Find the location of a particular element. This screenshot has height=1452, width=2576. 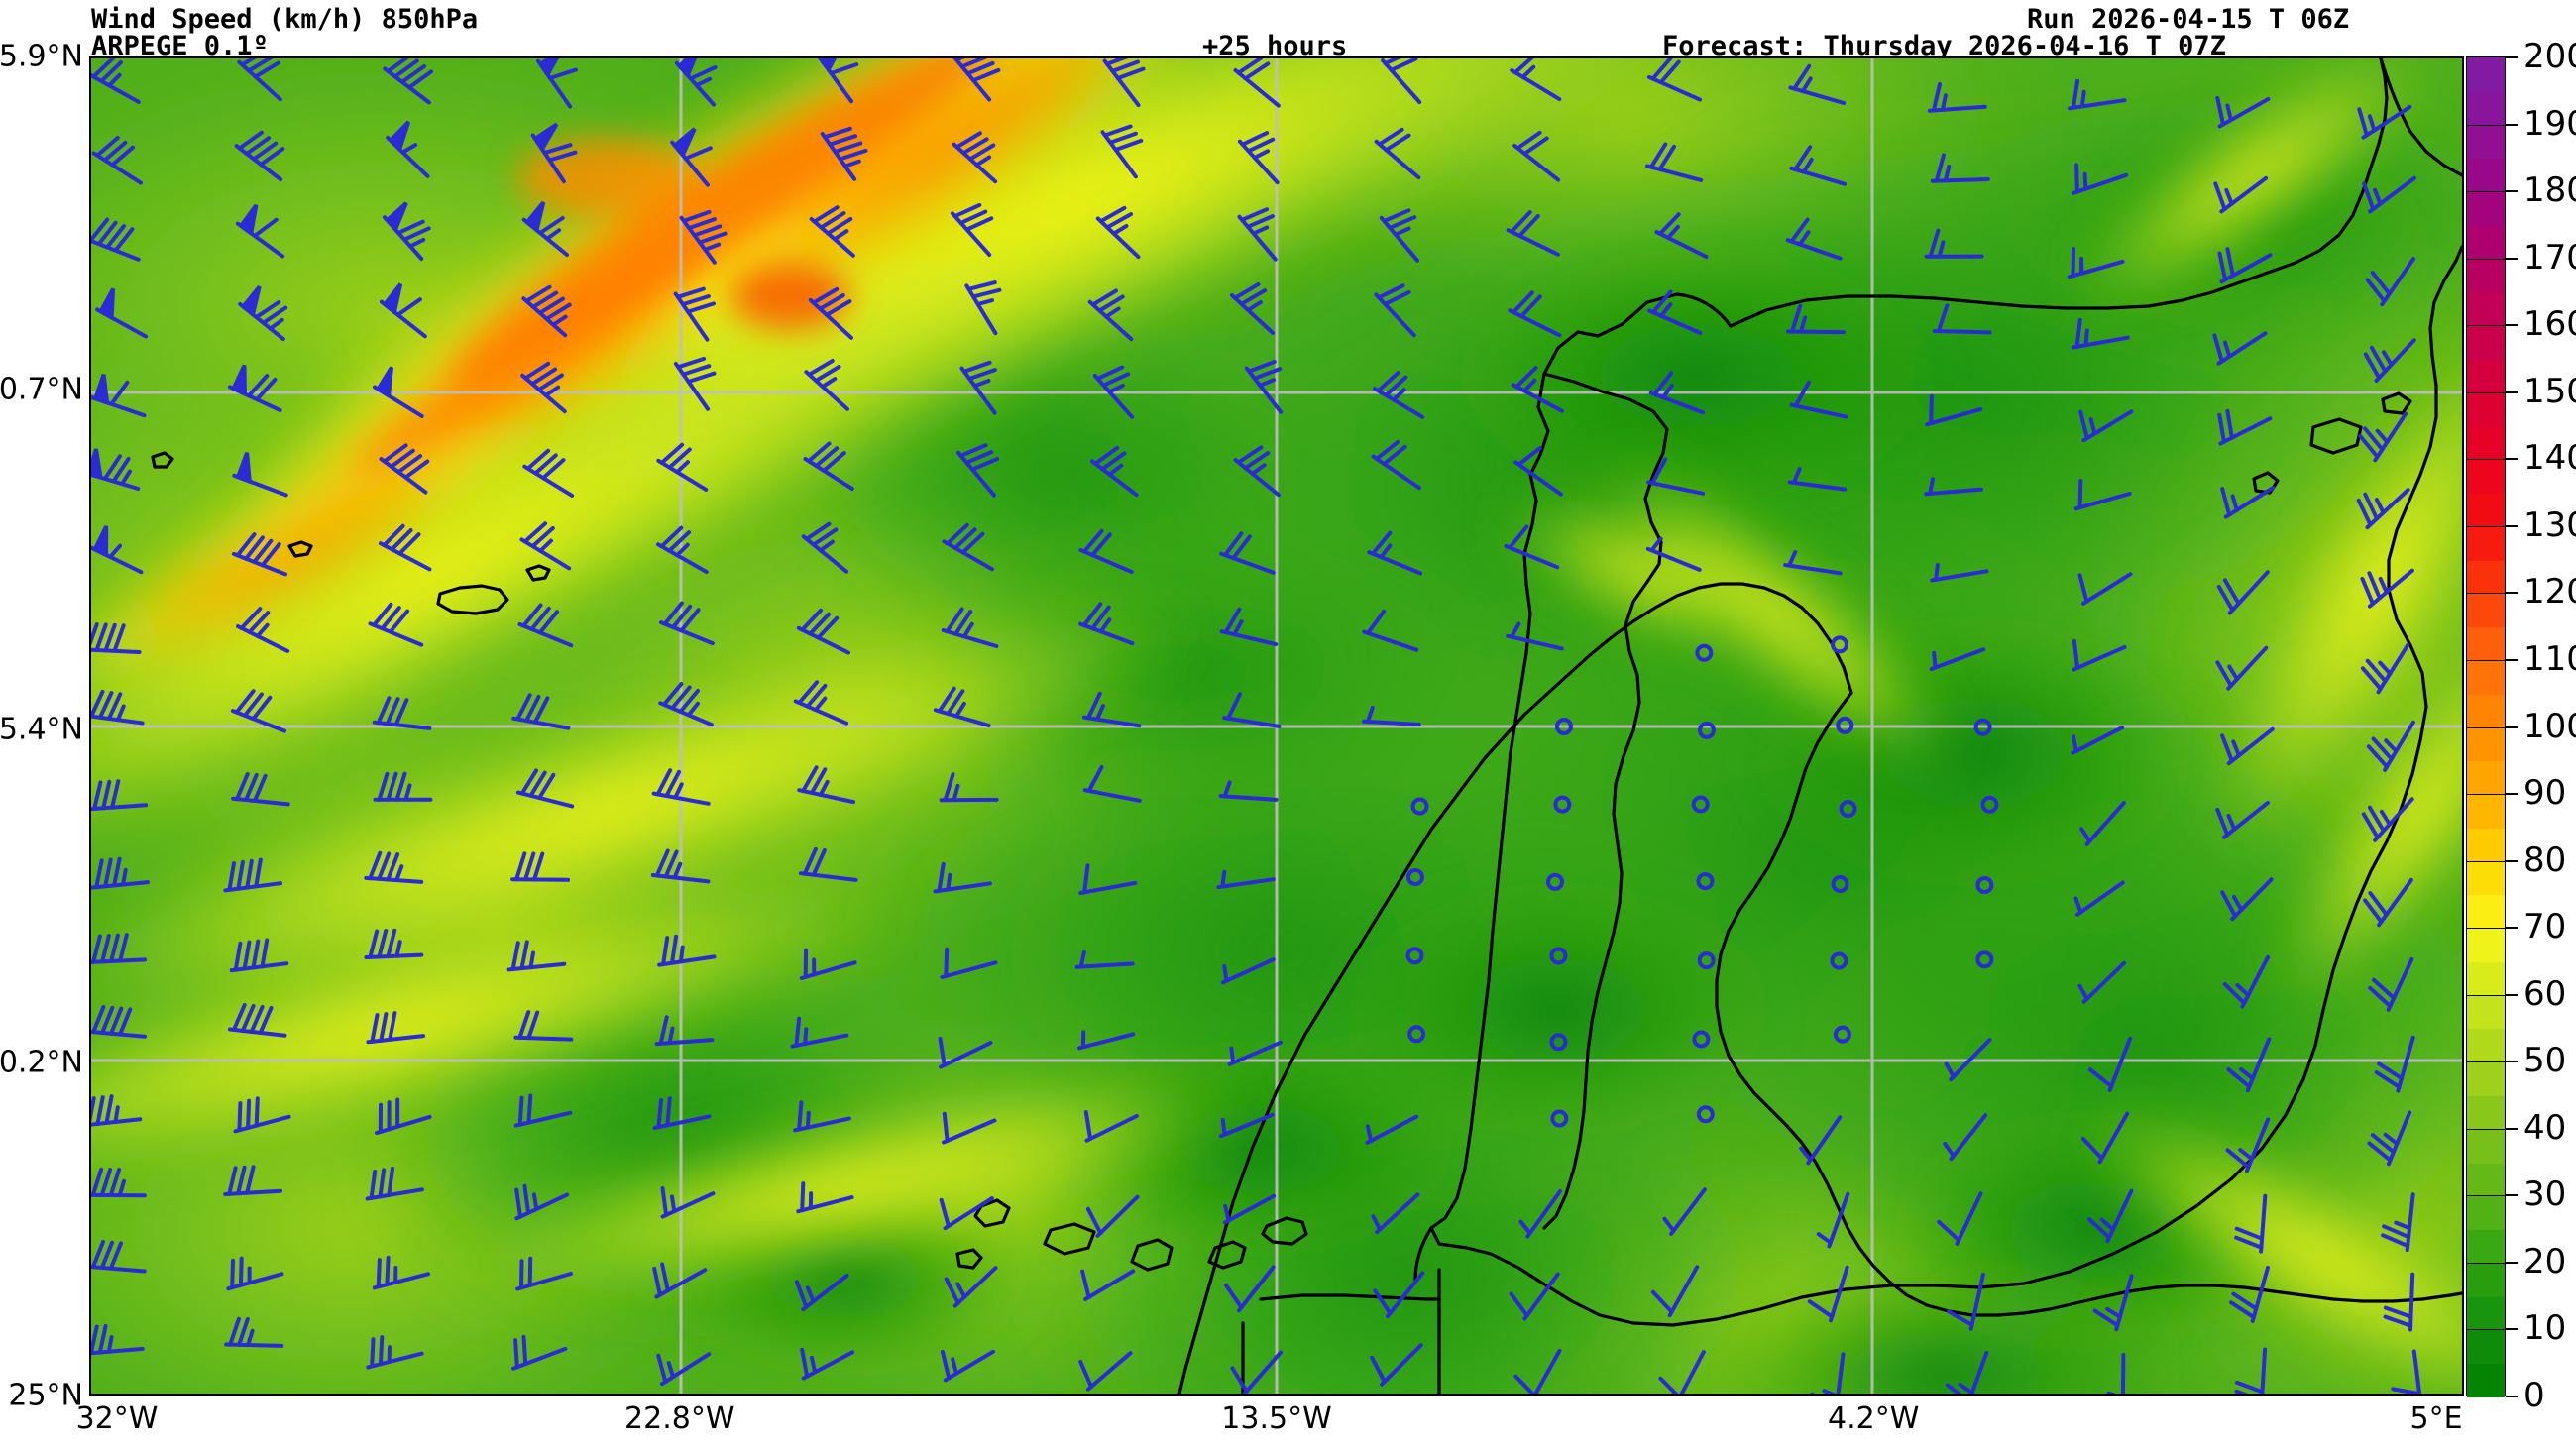

longitude-tick-label: 32°W is located at coordinates (117, 1418).